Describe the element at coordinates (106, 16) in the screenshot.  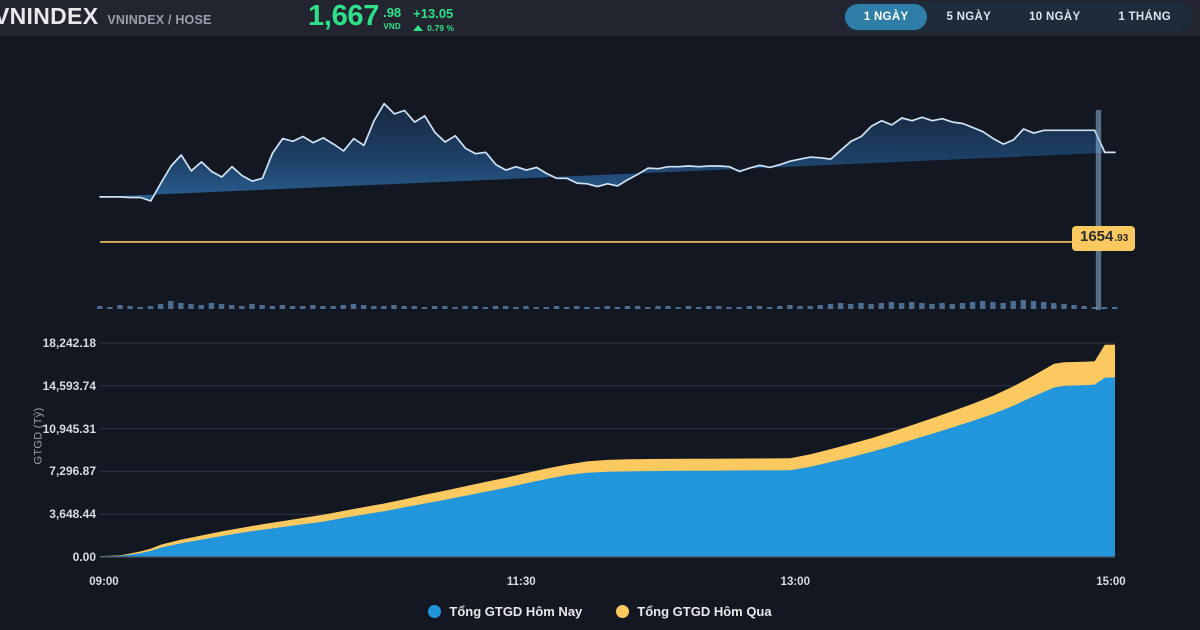
I see `symbol-block: VNINDEX VNINDEX / HOSE` at that location.